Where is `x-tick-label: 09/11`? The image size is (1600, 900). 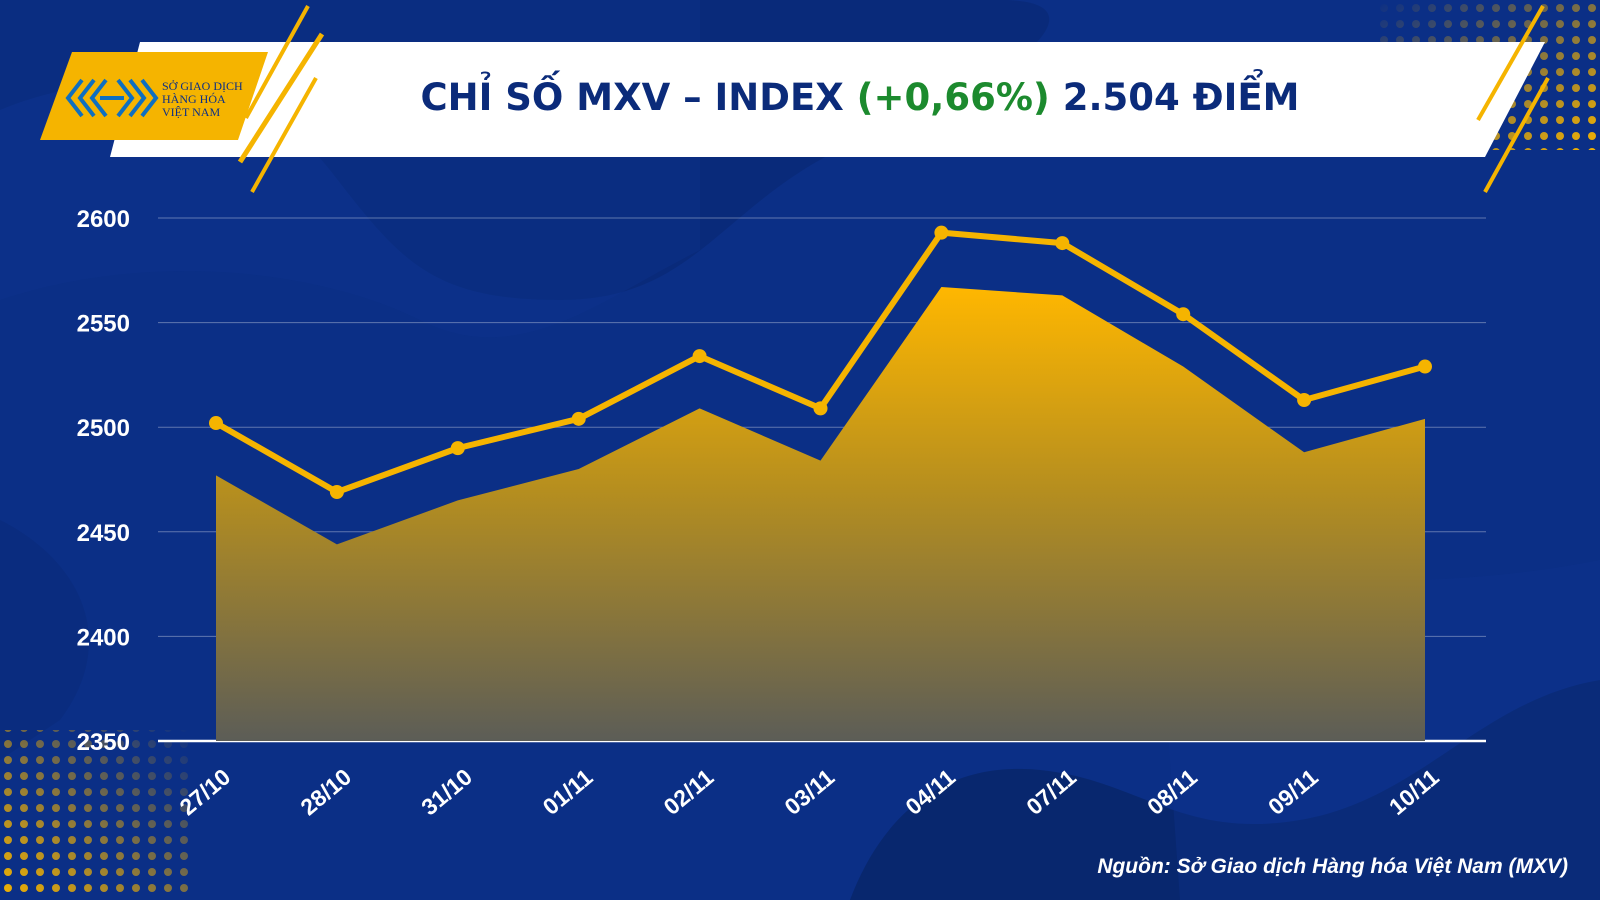 x-tick-label: 09/11 is located at coordinates (1293, 792).